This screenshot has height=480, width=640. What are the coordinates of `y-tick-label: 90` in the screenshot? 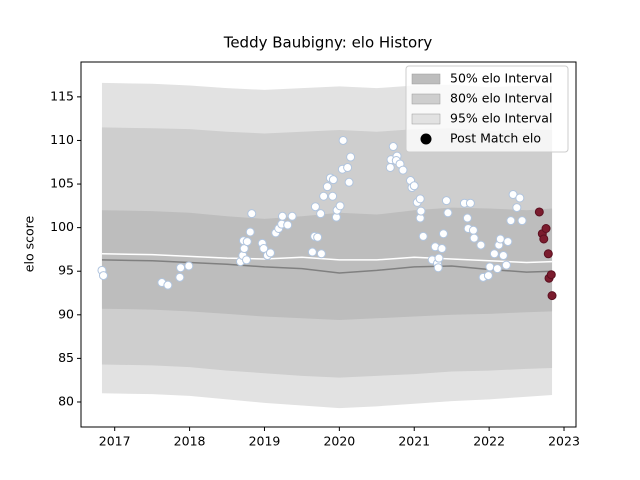 It's located at (66, 313).